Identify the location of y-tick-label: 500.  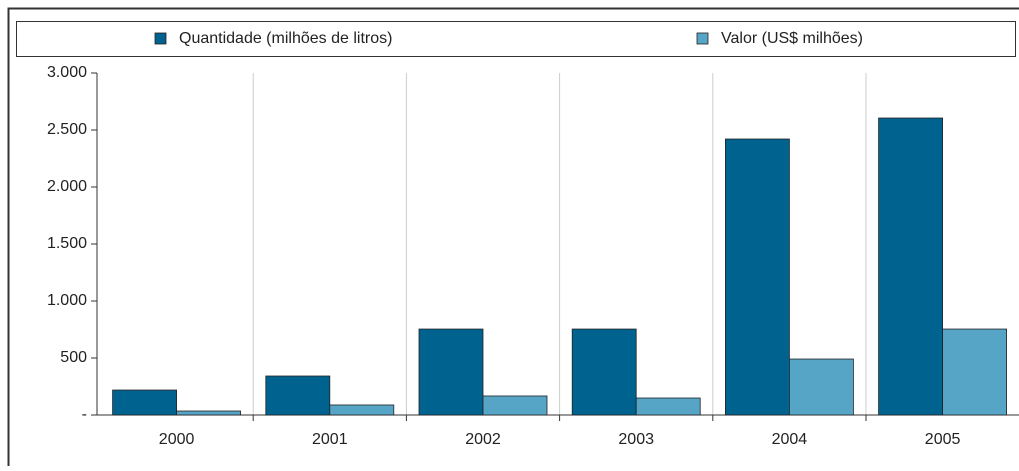
(73, 357).